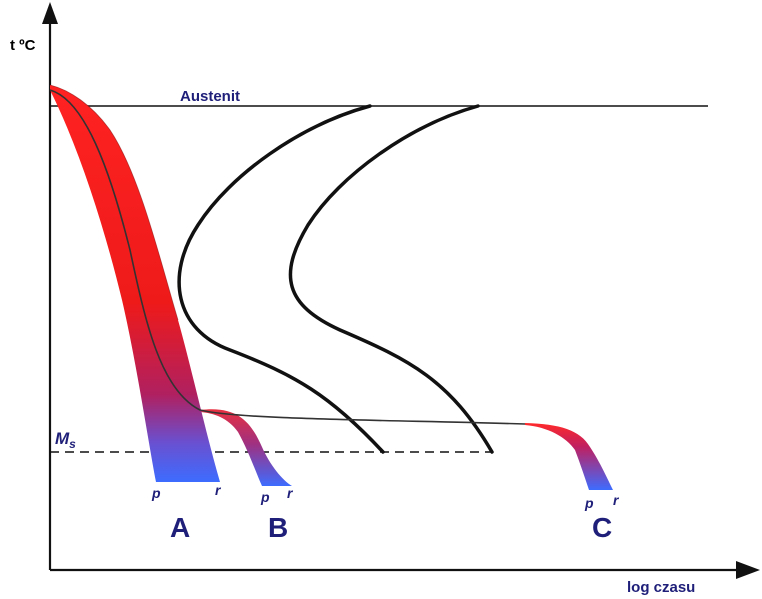 The height and width of the screenshot is (599, 762). What do you see at coordinates (114, 202) in the screenshot?
I see `band-A-edge` at bounding box center [114, 202].